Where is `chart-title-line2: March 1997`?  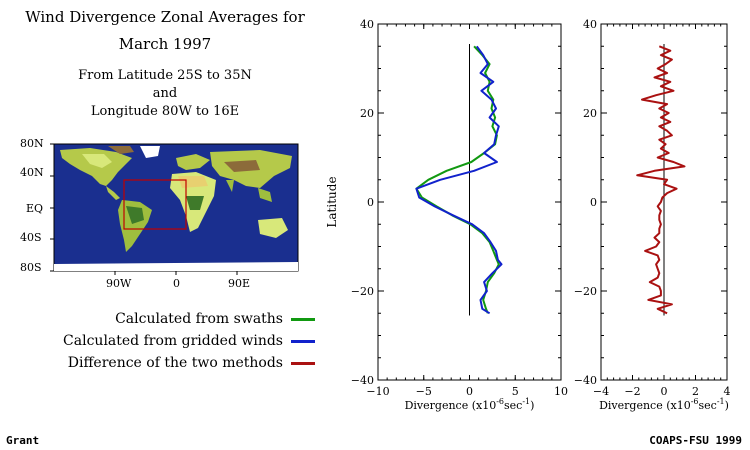 chart-title-line2: March 1997 is located at coordinates (165, 44).